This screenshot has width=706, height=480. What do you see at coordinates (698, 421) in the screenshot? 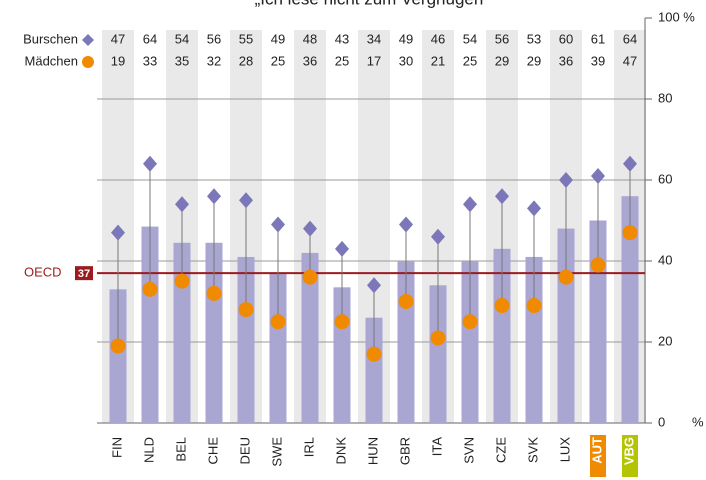
I see `y-unit: %` at bounding box center [698, 421].